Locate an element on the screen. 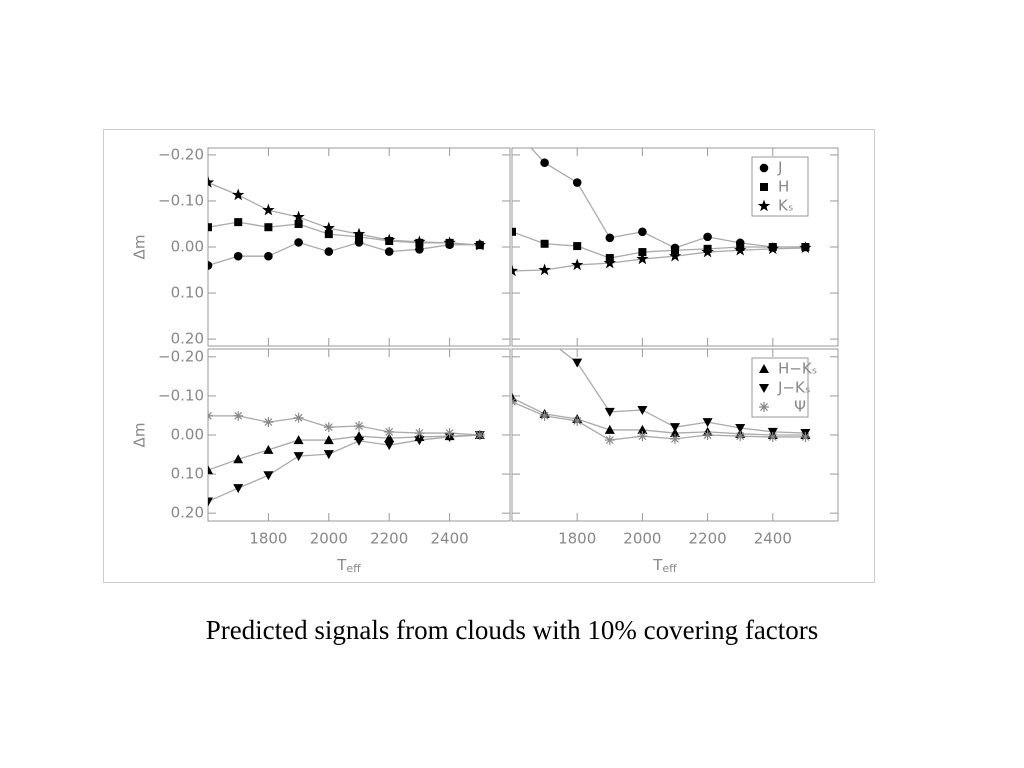  x-tick-label: 2200 is located at coordinates (389, 539).